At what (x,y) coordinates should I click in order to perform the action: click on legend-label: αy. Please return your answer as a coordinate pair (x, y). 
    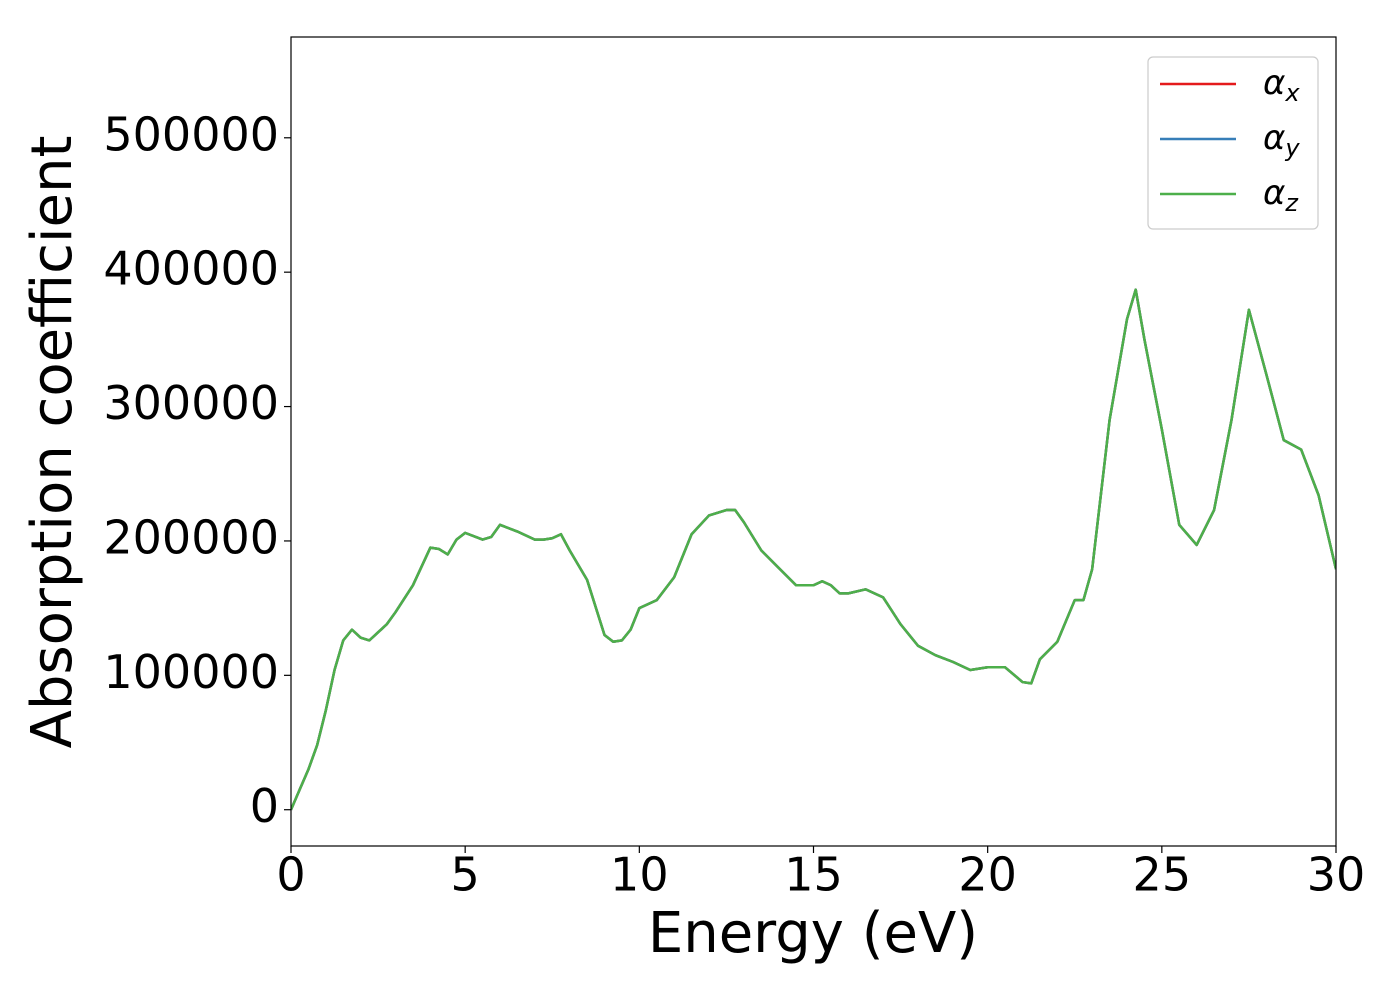
    Looking at the image, I should click on (1281, 140).